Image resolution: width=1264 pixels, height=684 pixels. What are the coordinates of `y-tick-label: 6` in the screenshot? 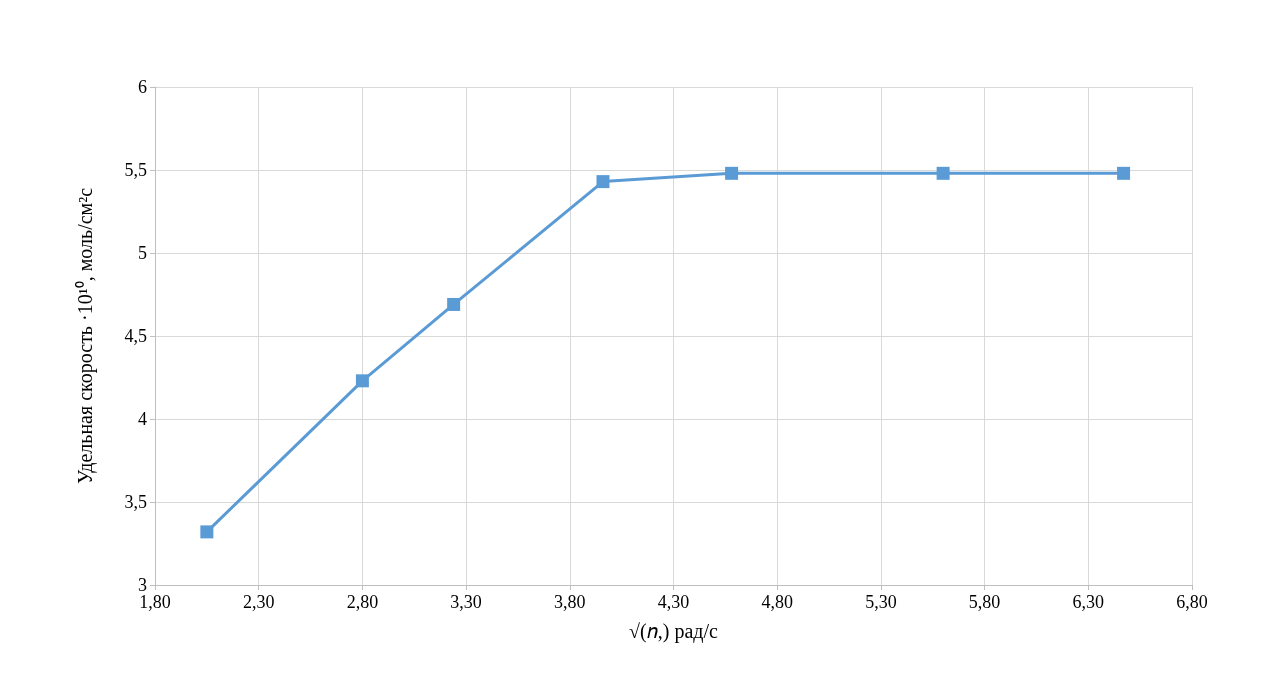 It's located at (142, 87).